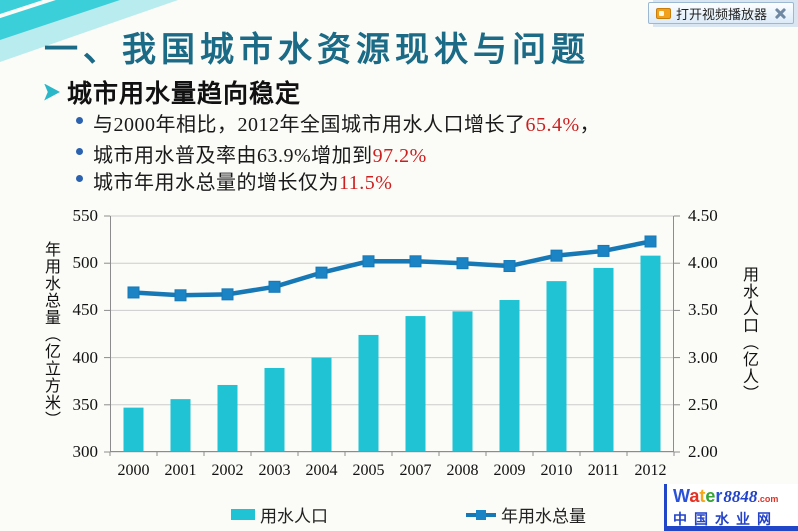 Image resolution: width=798 pixels, height=531 pixels. What do you see at coordinates (556, 470) in the screenshot?
I see `x-tick-label: 2010` at bounding box center [556, 470].